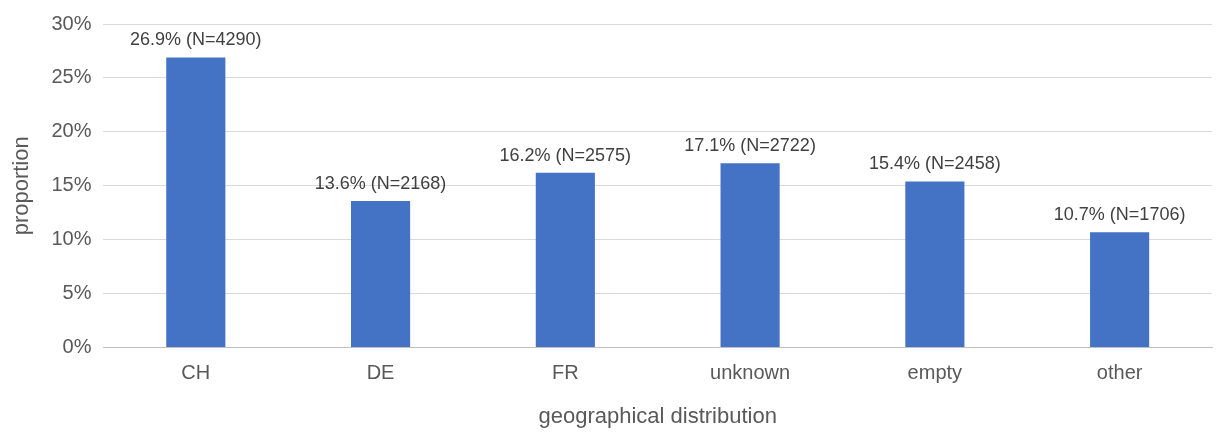 The width and height of the screenshot is (1217, 439). Describe the element at coordinates (196, 39) in the screenshot. I see `data-label: 26.9% (N=4290)` at that location.